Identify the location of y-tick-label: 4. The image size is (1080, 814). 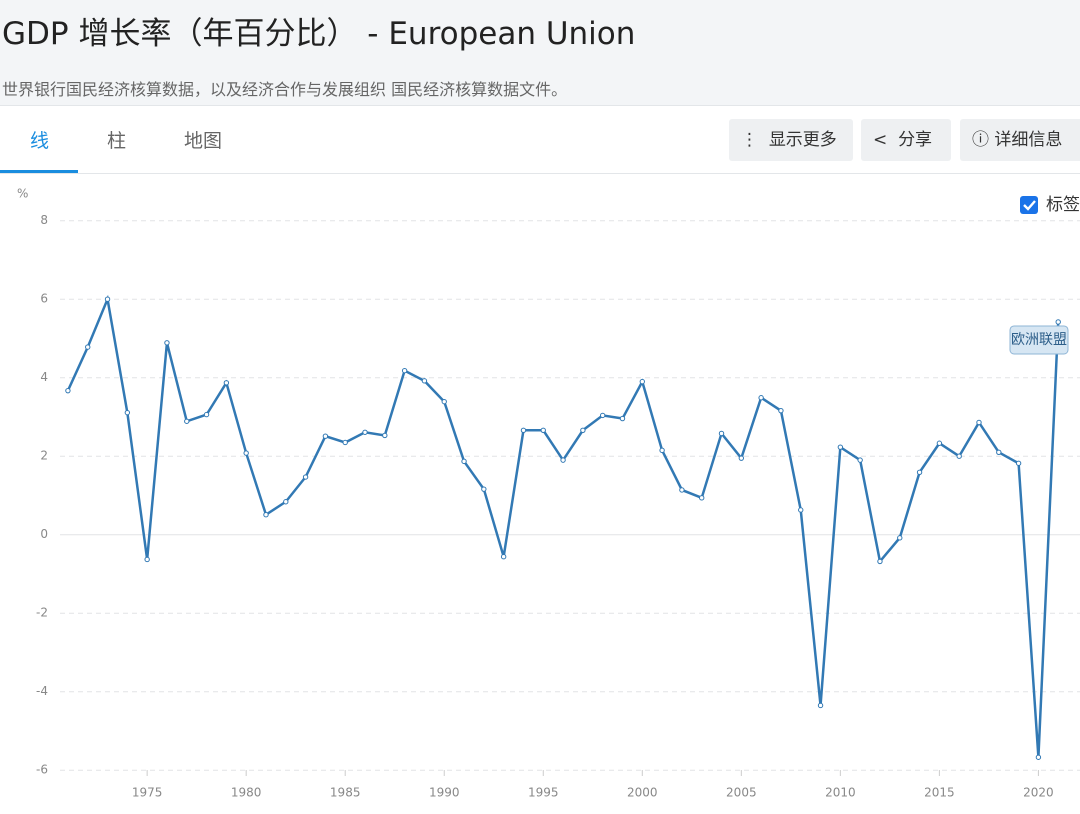
(44, 377).